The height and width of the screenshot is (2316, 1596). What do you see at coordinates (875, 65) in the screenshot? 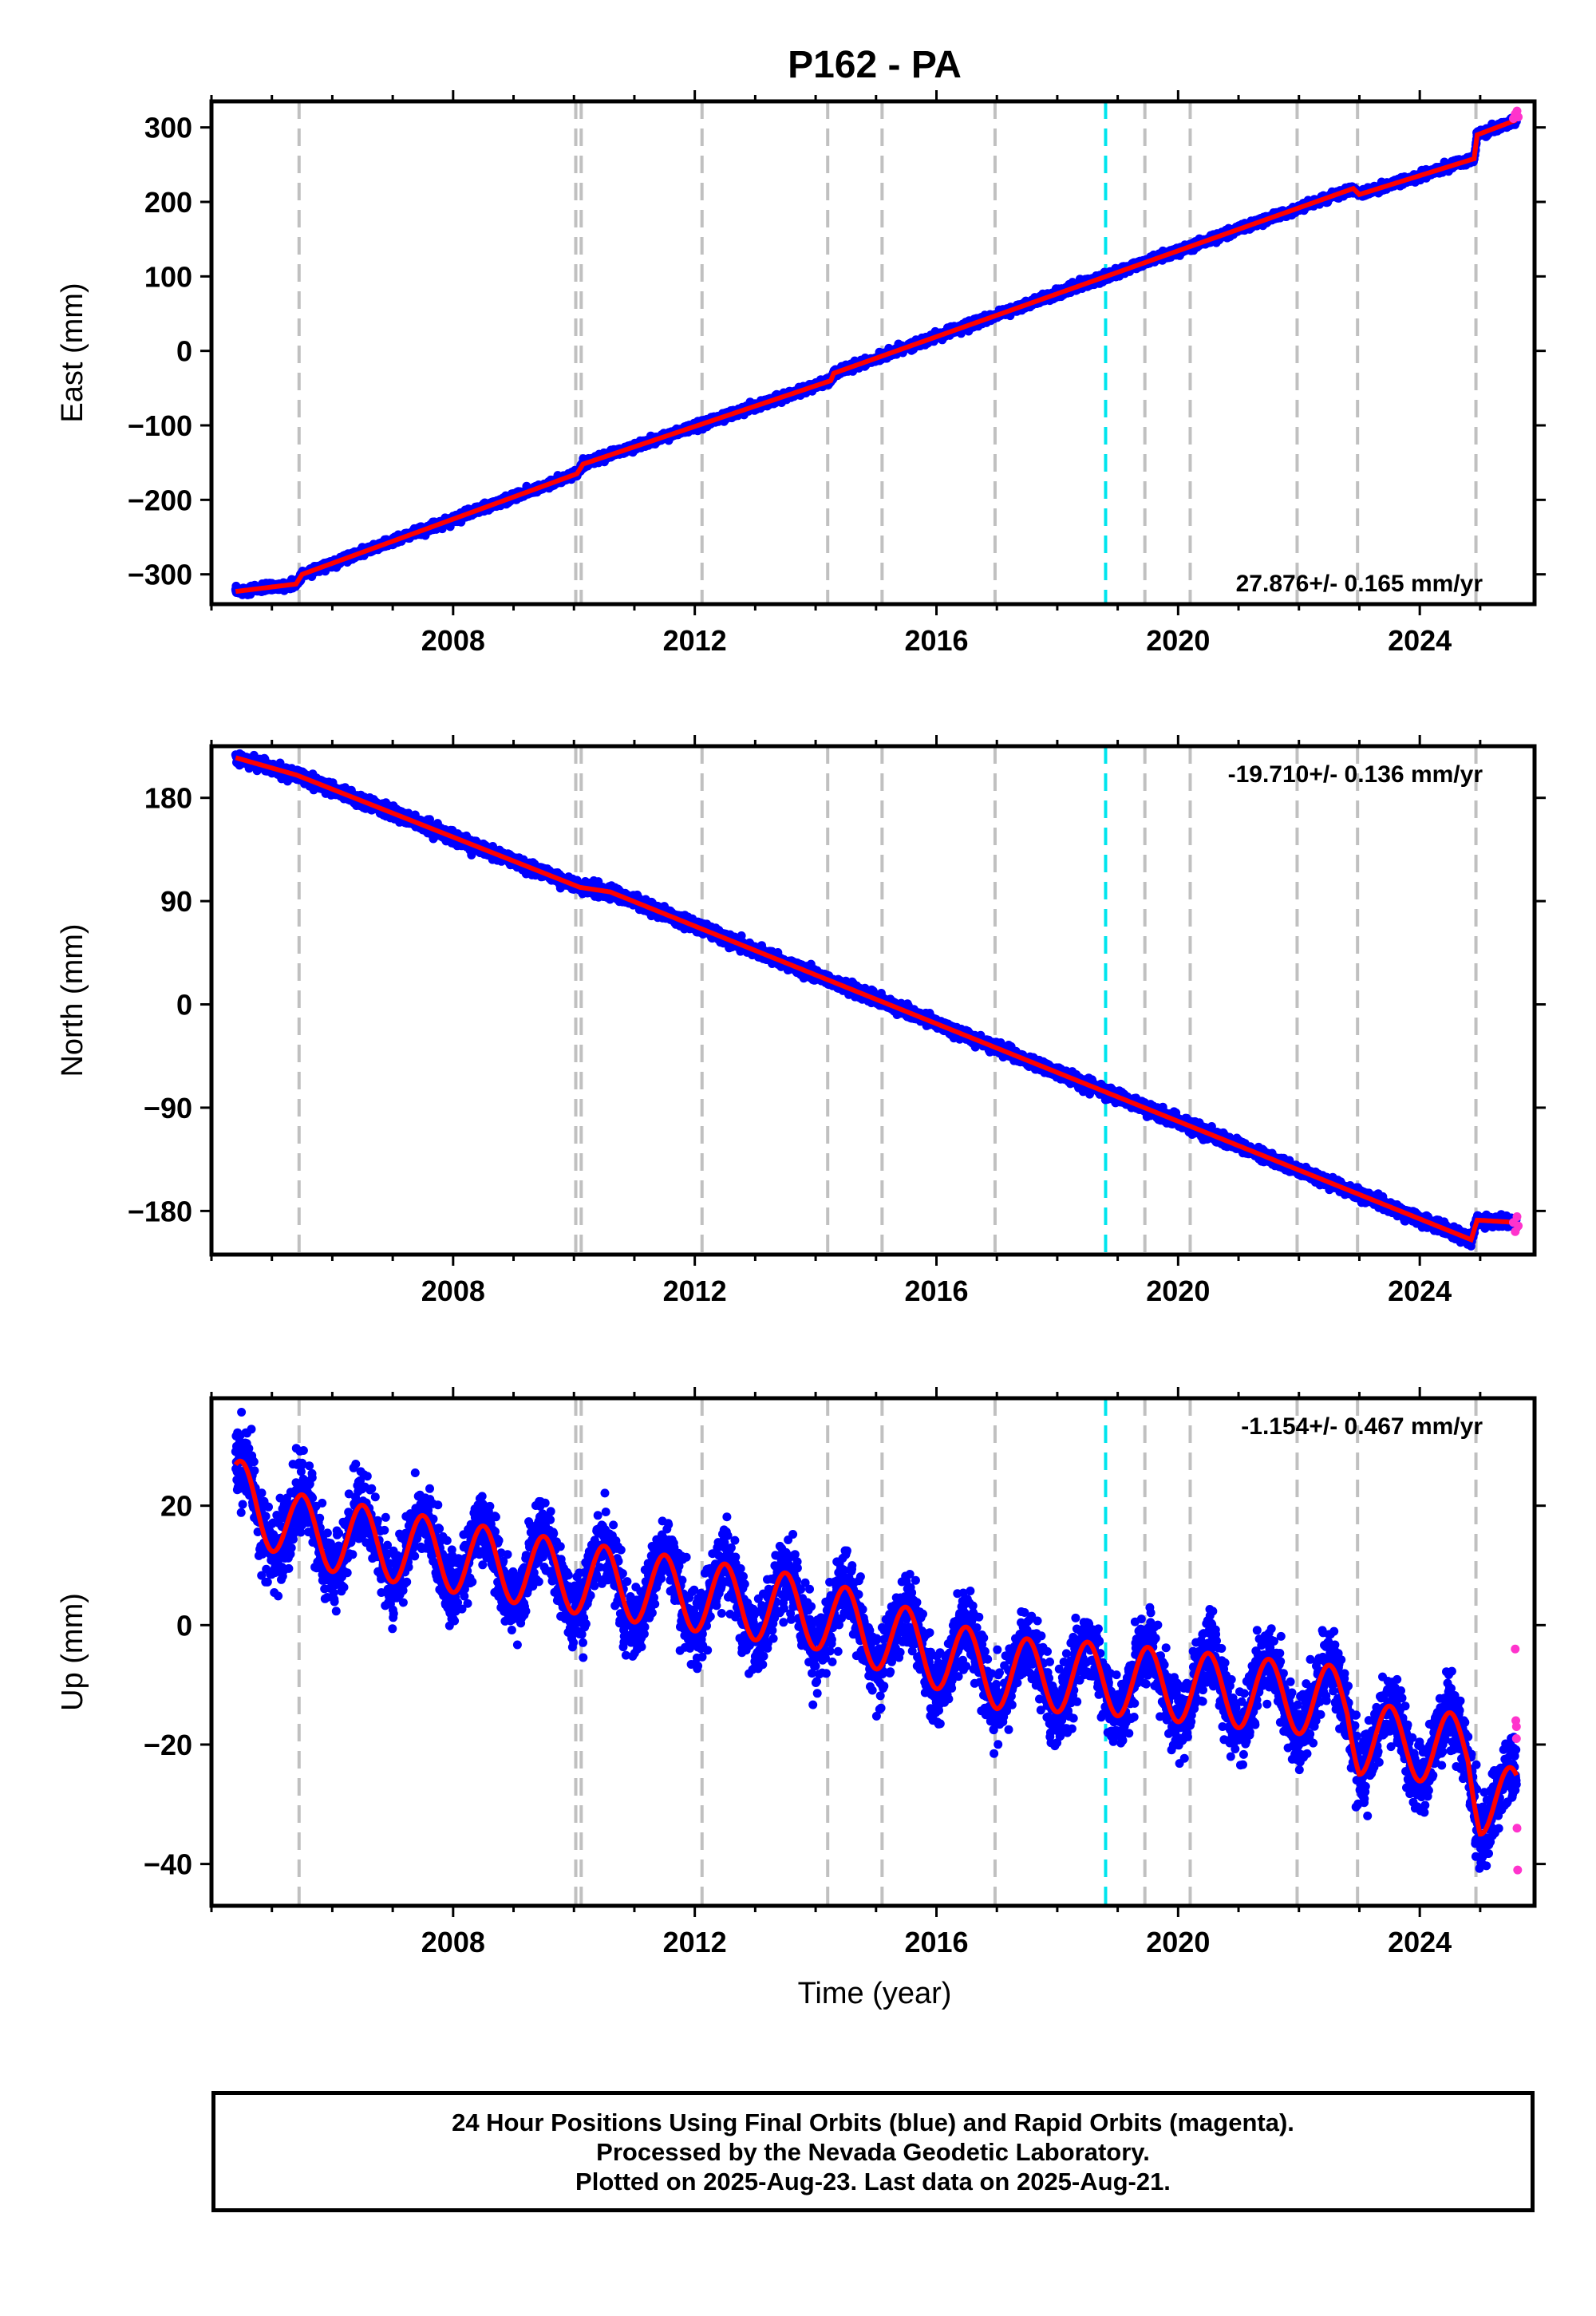
I see `chart-title: P162 - PA` at bounding box center [875, 65].